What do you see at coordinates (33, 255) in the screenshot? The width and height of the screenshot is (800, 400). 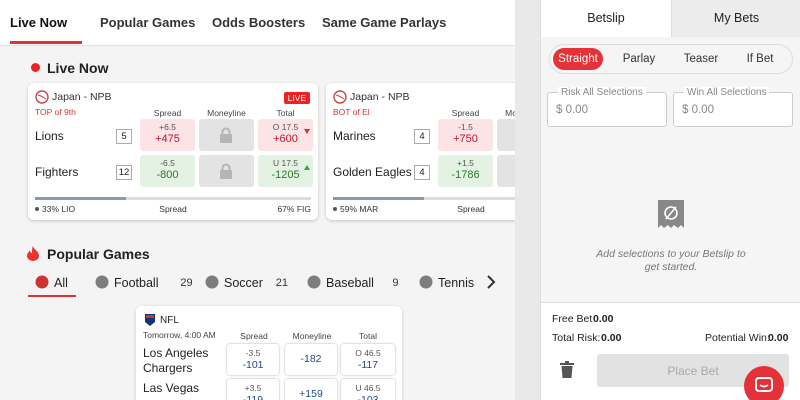 I see `flame-icon` at bounding box center [33, 255].